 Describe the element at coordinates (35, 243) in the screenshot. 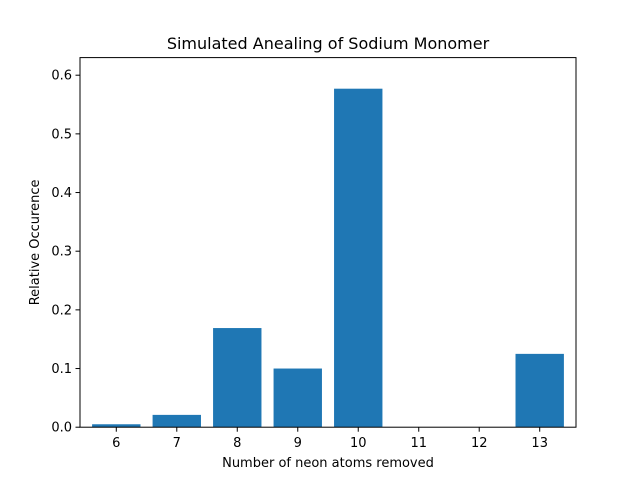

I see `y-axis-label: Relative Occurence` at that location.